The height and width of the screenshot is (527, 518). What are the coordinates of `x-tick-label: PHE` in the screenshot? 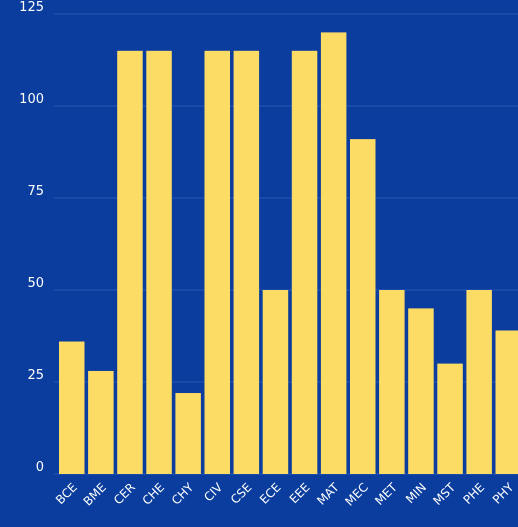 It's located at (474, 493).